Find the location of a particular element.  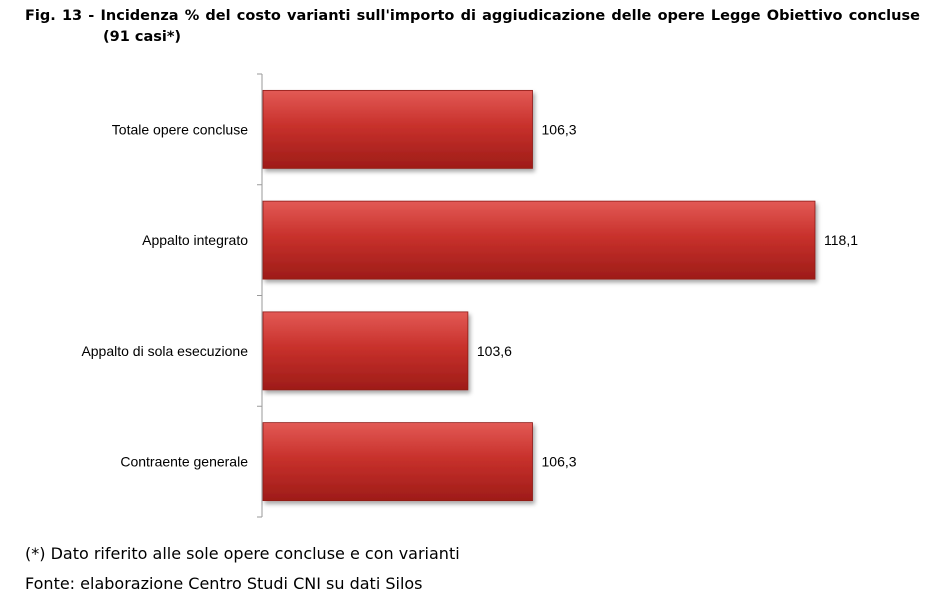

chart-title-word: Legge is located at coordinates (735, 16).